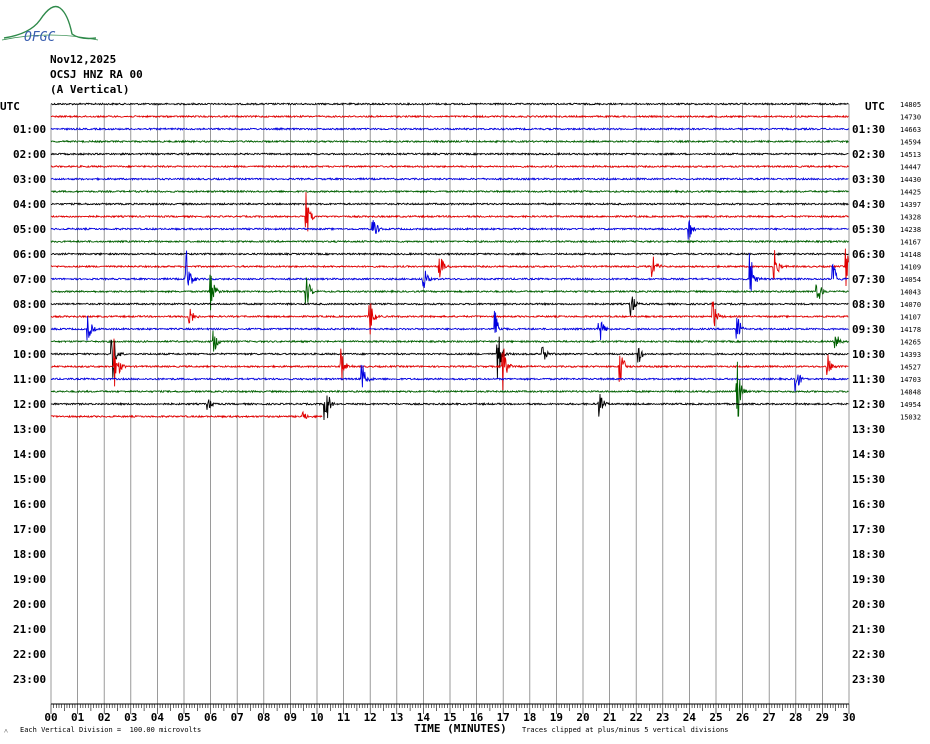 The height and width of the screenshot is (744, 930). What do you see at coordinates (910, 193) in the screenshot?
I see `trace-offset-label: 14425` at bounding box center [910, 193].